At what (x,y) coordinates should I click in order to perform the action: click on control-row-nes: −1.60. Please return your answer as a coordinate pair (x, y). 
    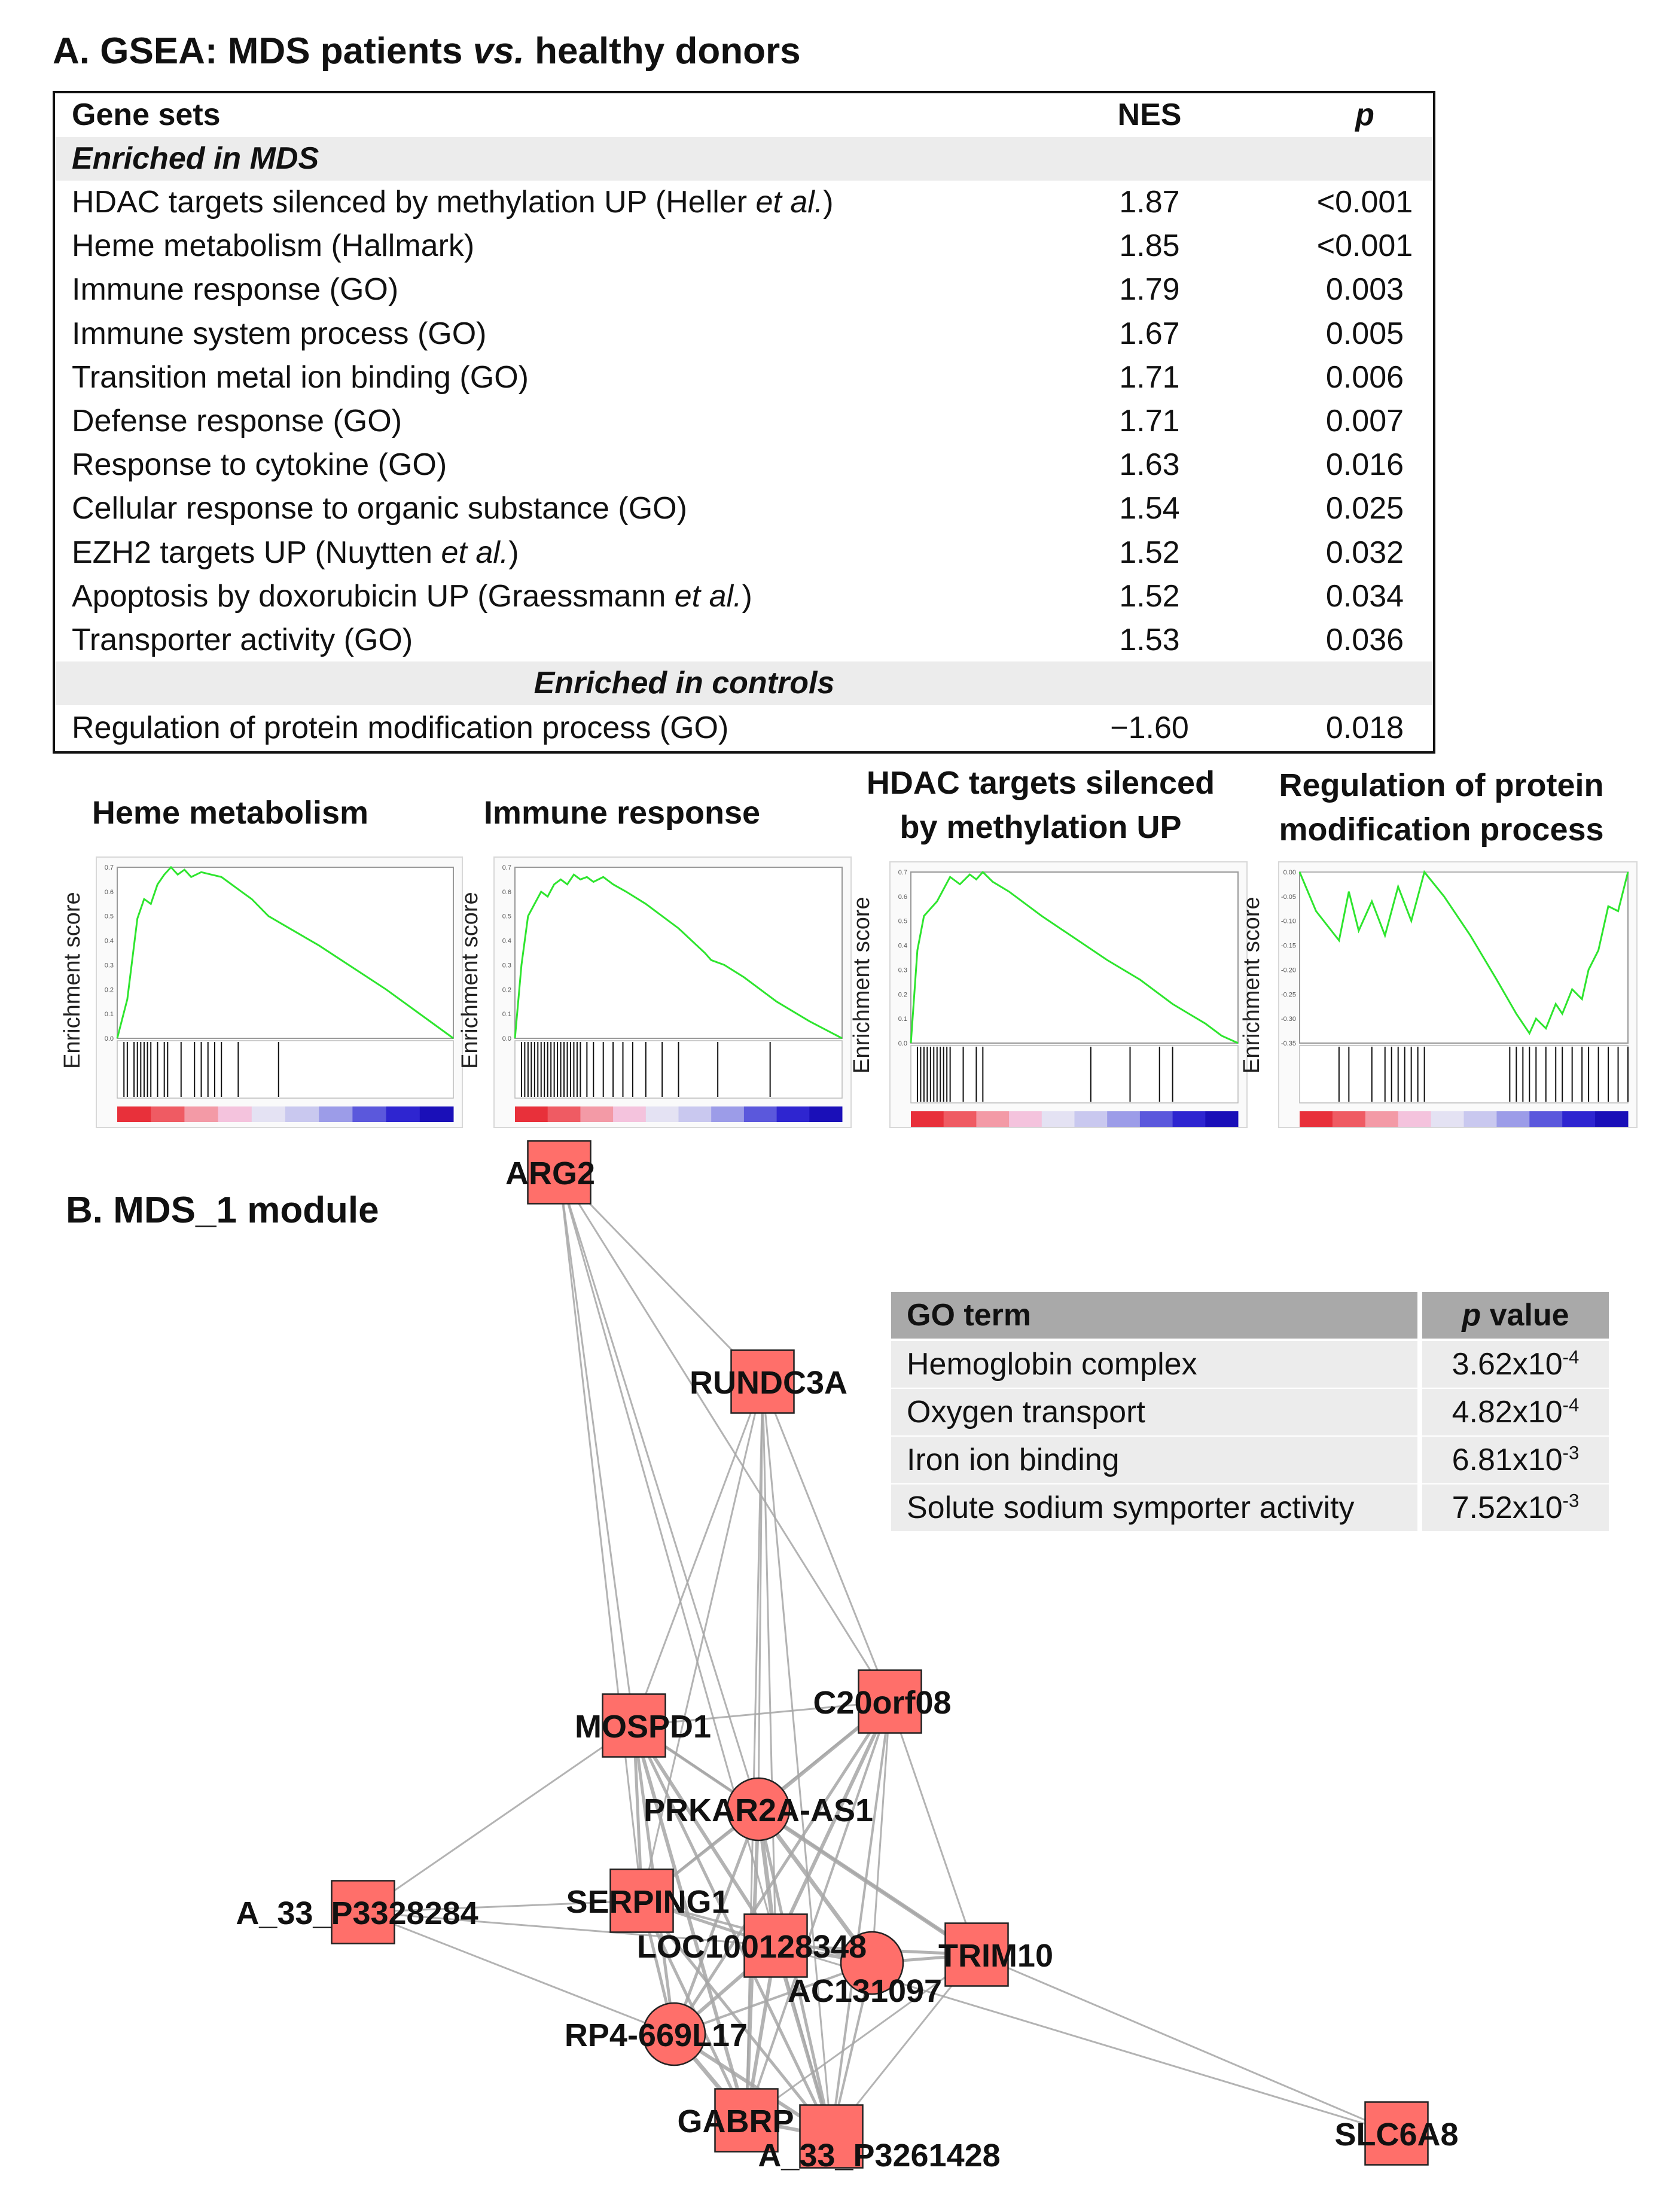
    Looking at the image, I should click on (1149, 728).